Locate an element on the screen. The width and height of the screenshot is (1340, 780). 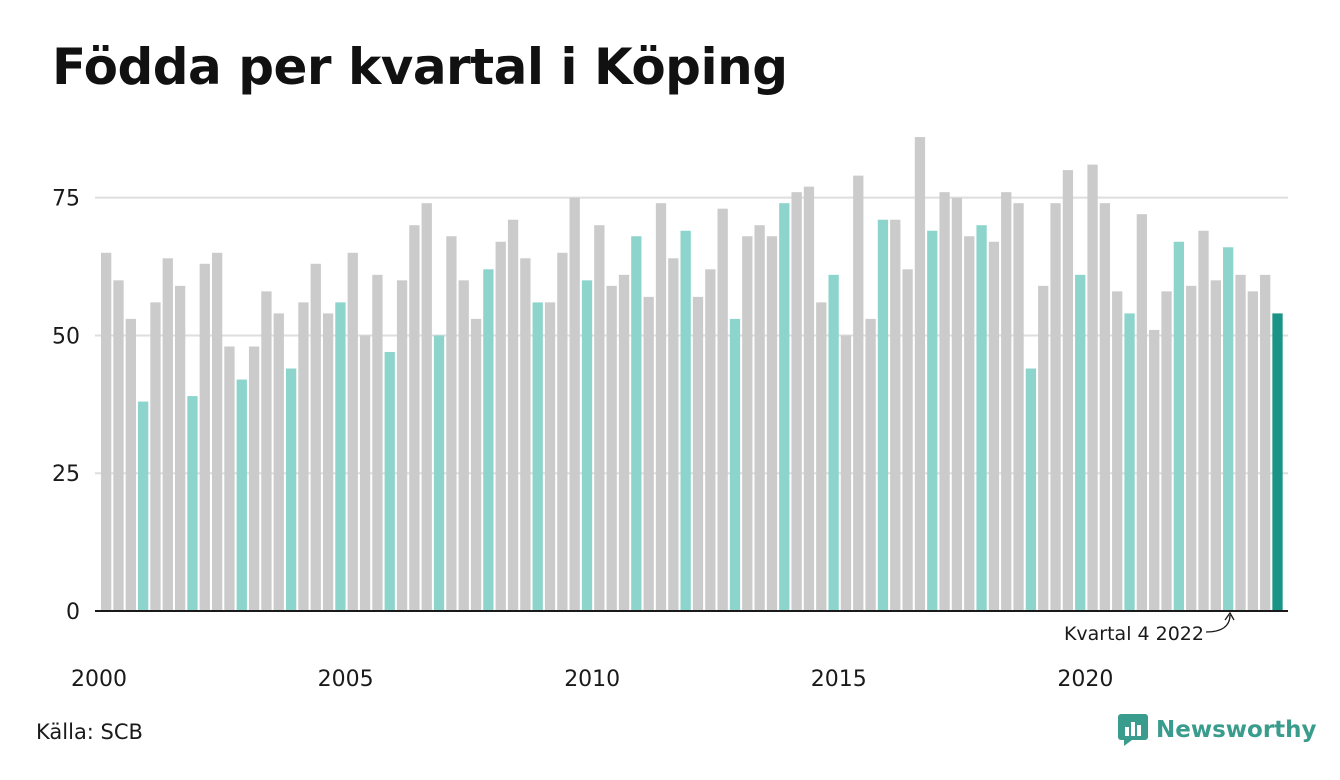
chart-title: Födda per kvartal i Köping is located at coordinates (420, 67).